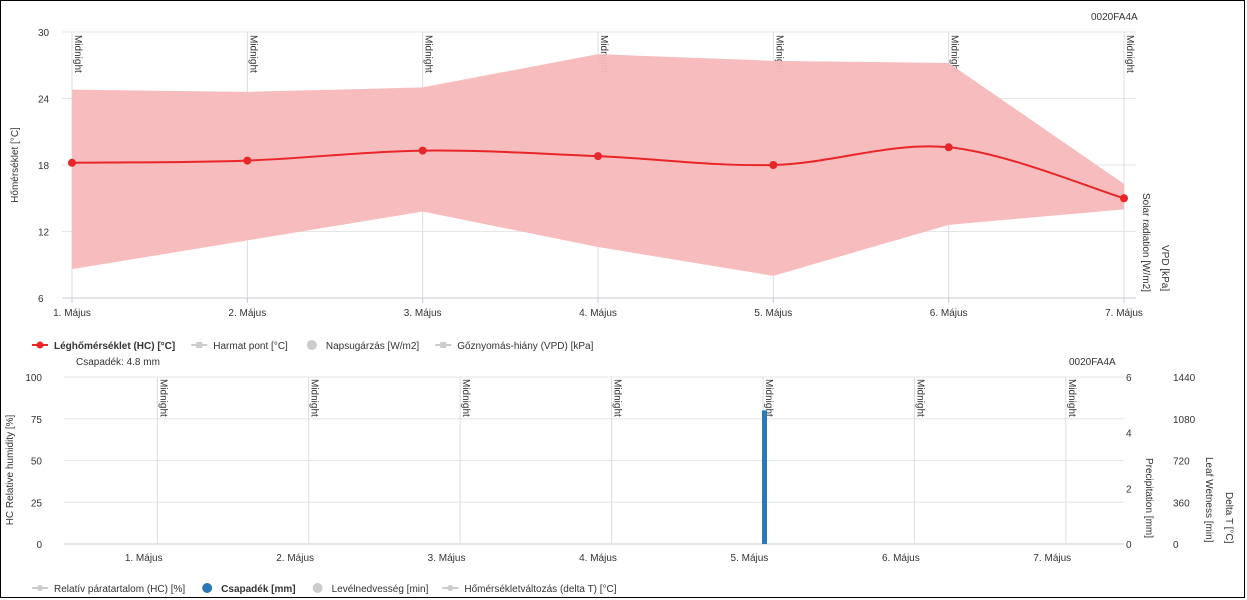  Describe the element at coordinates (33, 378) in the screenshot. I see `bottom-y-tick-label: 100` at that location.